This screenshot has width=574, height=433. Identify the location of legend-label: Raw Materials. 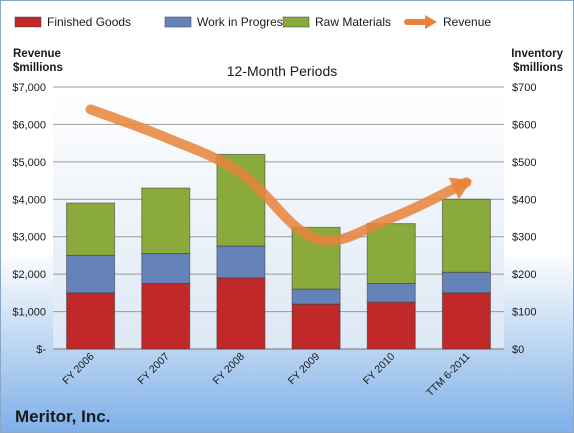
(353, 22).